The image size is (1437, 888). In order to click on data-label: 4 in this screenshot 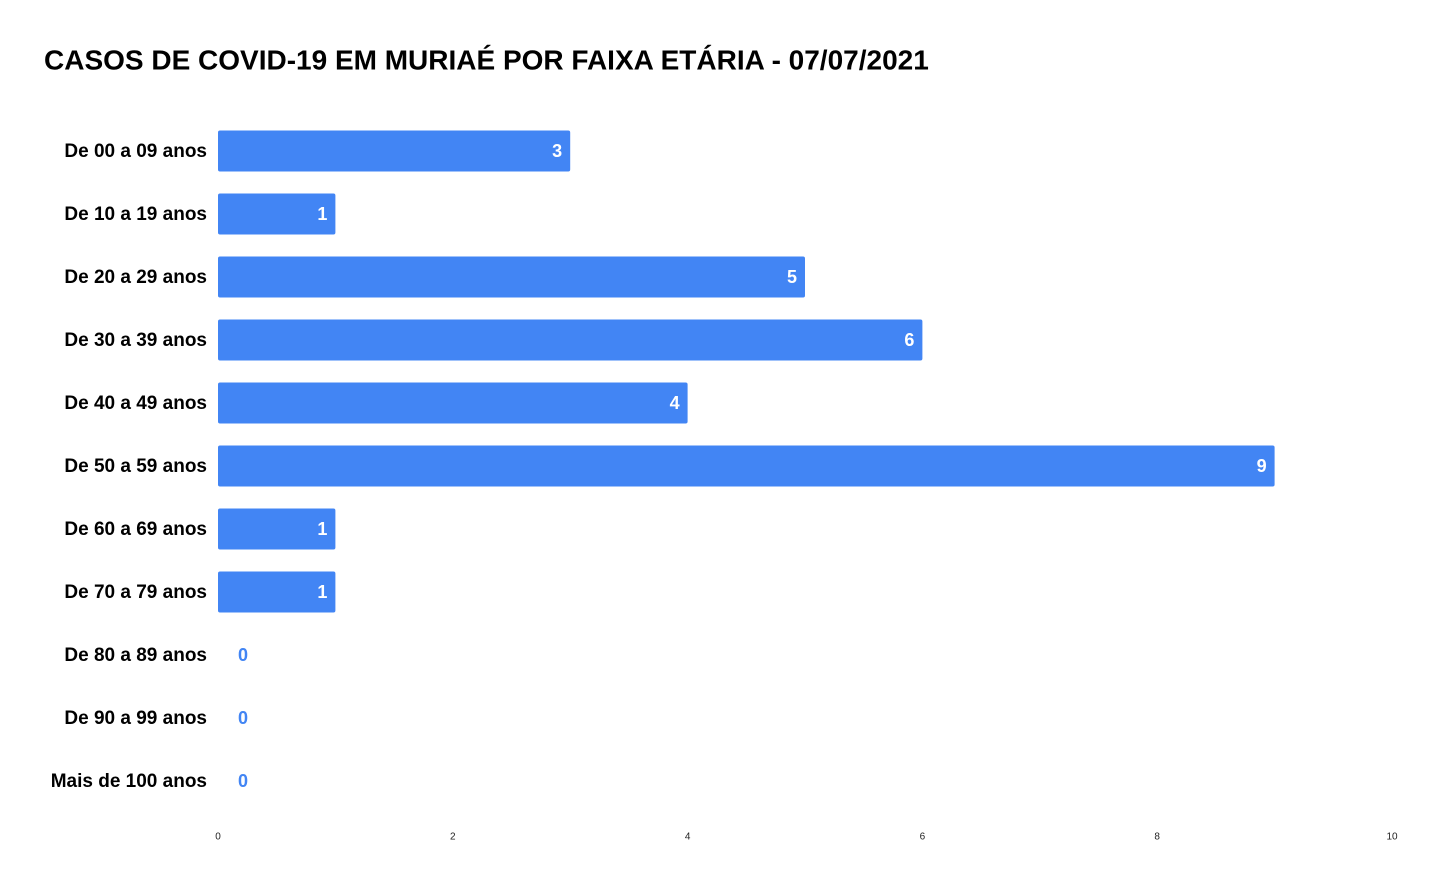, I will do `click(675, 403)`.